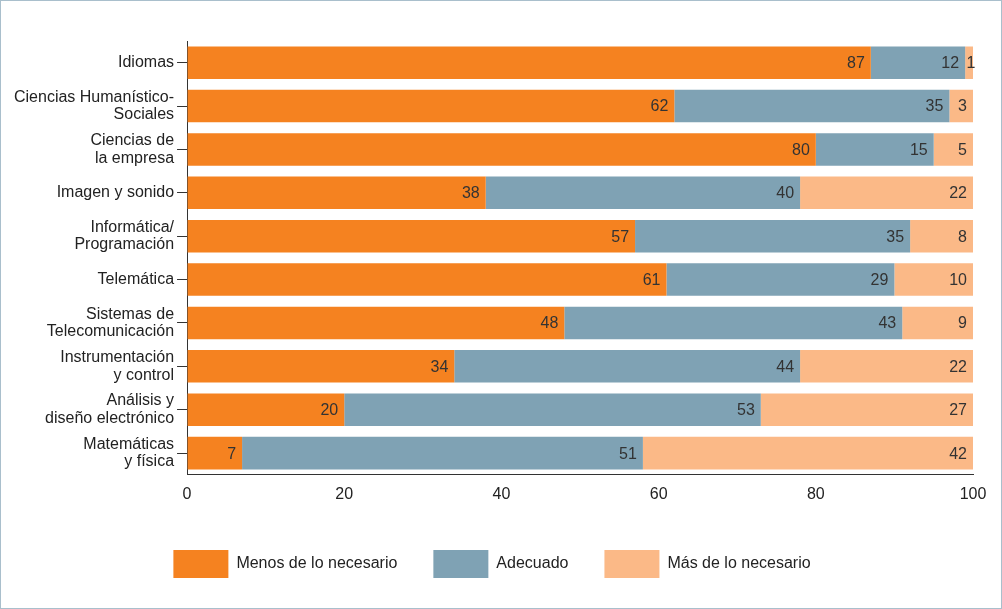 This screenshot has height=609, width=1002. Describe the element at coordinates (739, 563) in the screenshot. I see `legend-label: Más de lo necesario` at that location.